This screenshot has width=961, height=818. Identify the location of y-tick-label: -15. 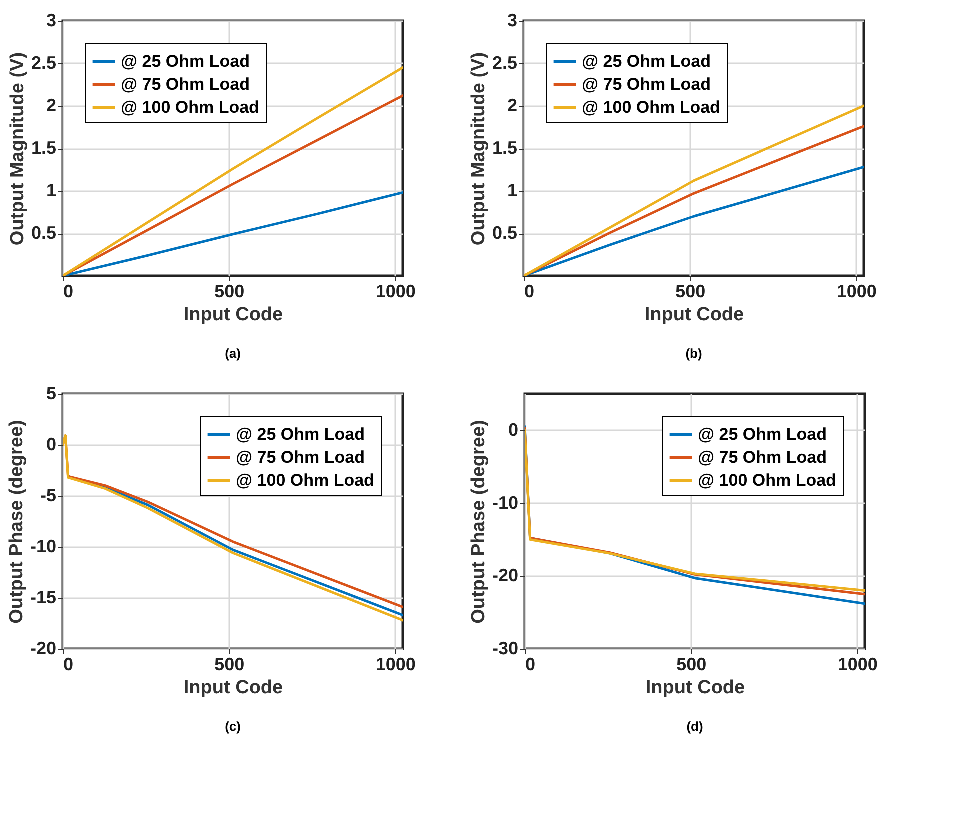
(43, 598).